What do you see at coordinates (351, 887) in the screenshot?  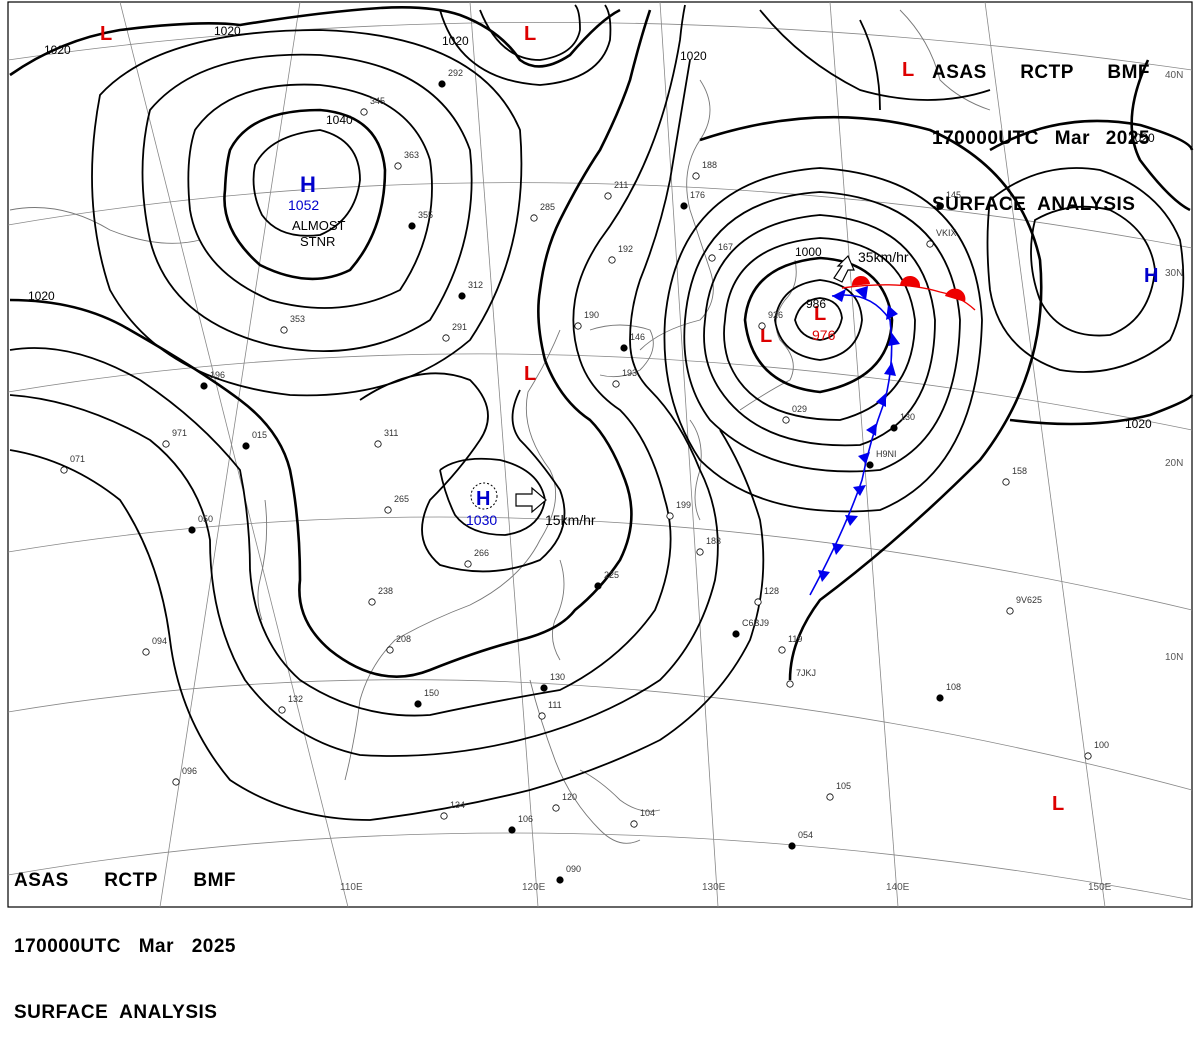 I see `longitude-label: 110E` at bounding box center [351, 887].